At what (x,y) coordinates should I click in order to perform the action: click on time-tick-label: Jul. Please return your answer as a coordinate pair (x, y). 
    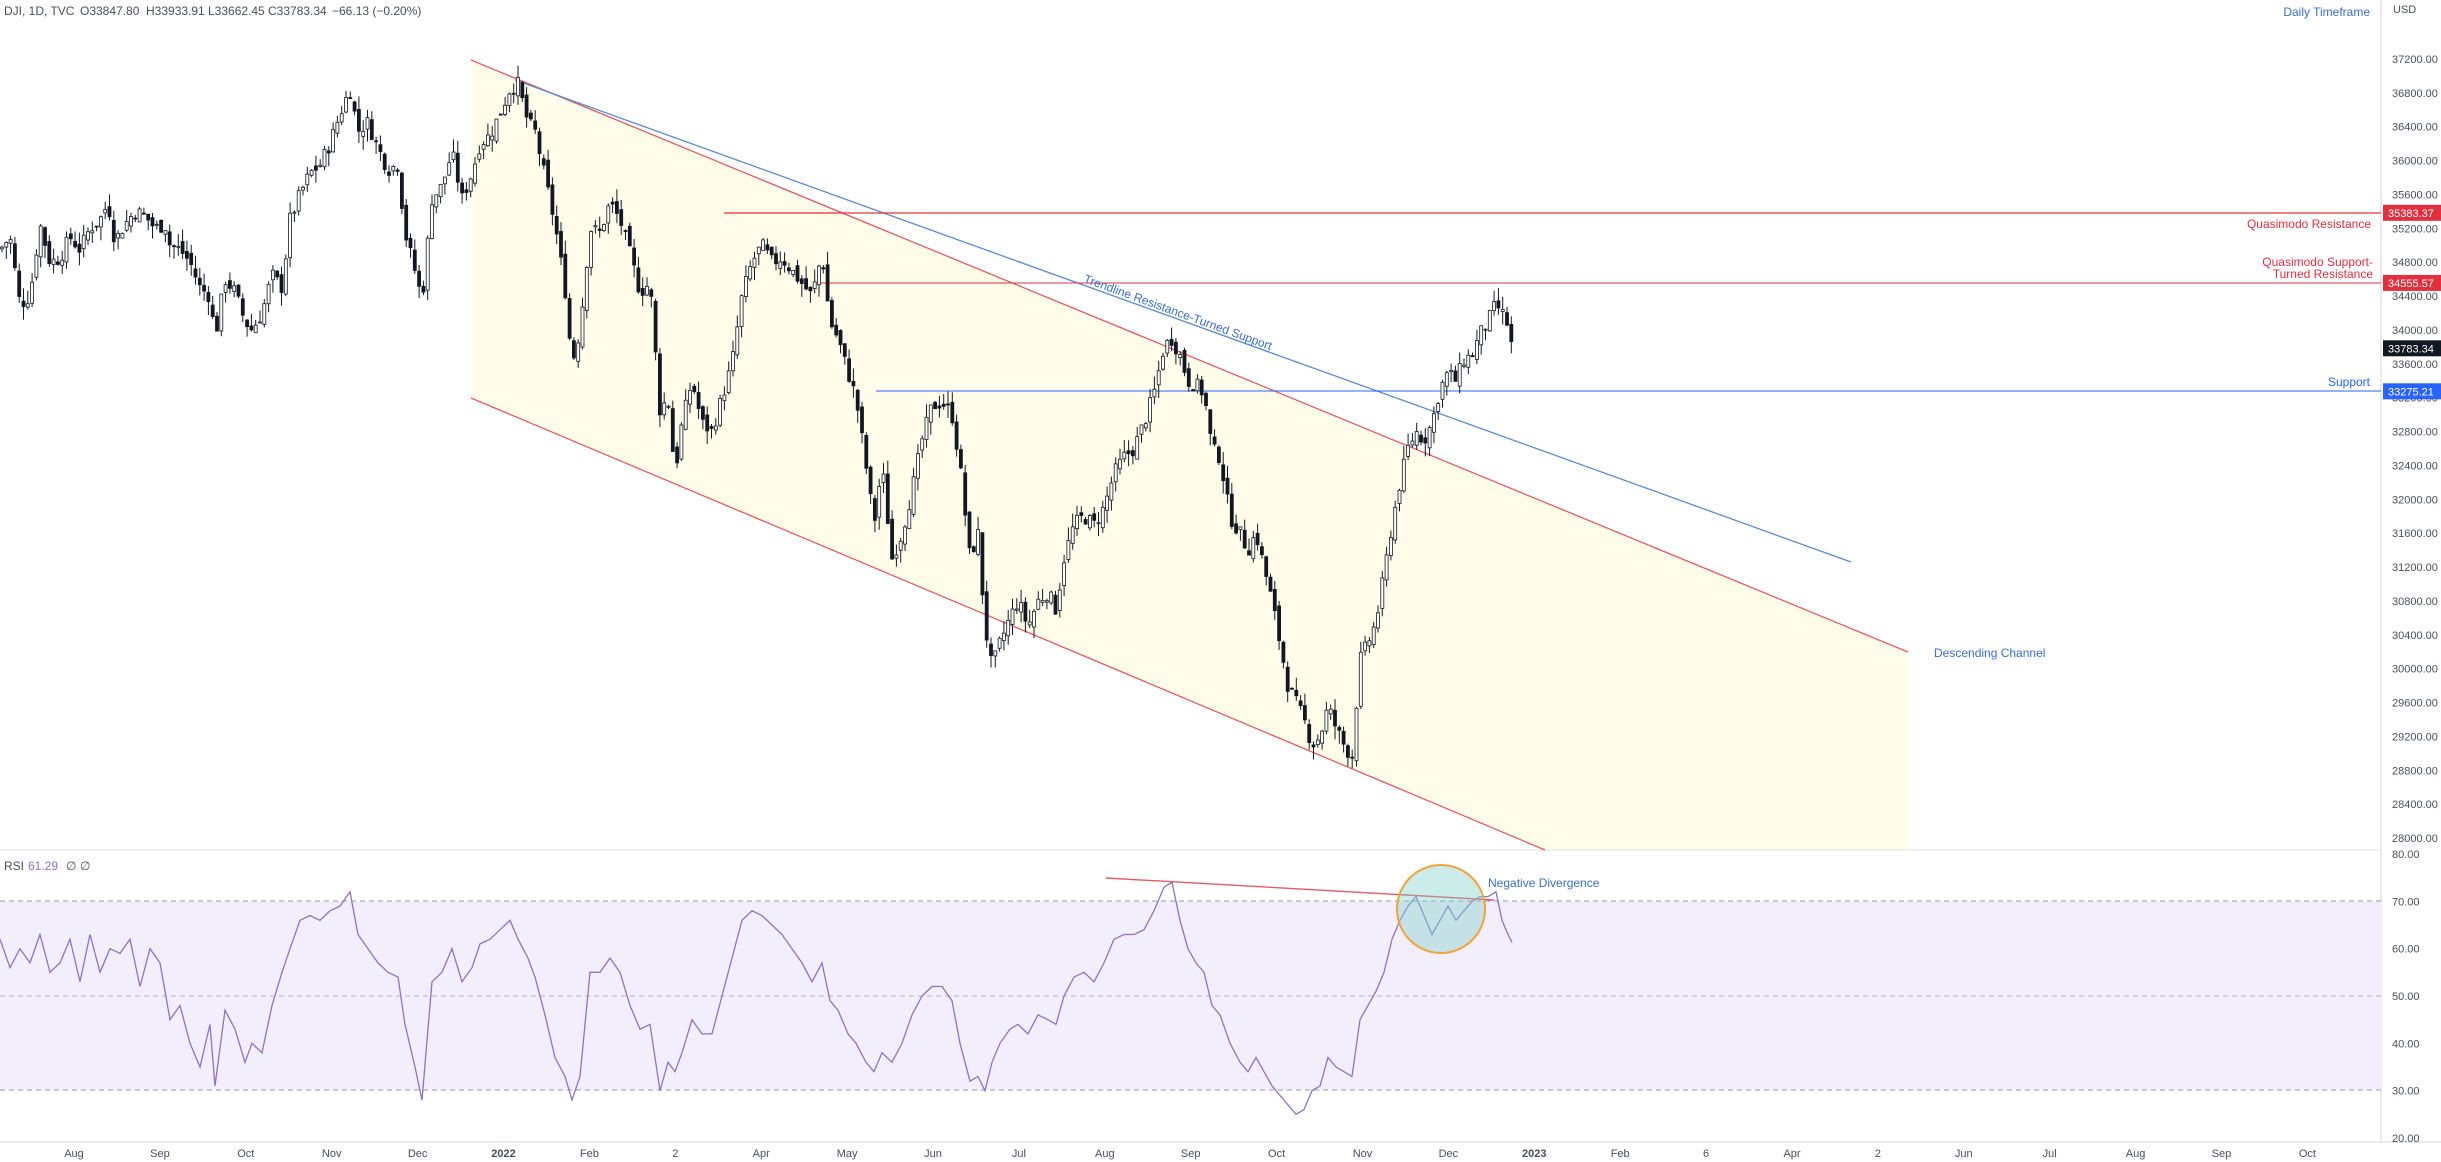
    Looking at the image, I should click on (1019, 1154).